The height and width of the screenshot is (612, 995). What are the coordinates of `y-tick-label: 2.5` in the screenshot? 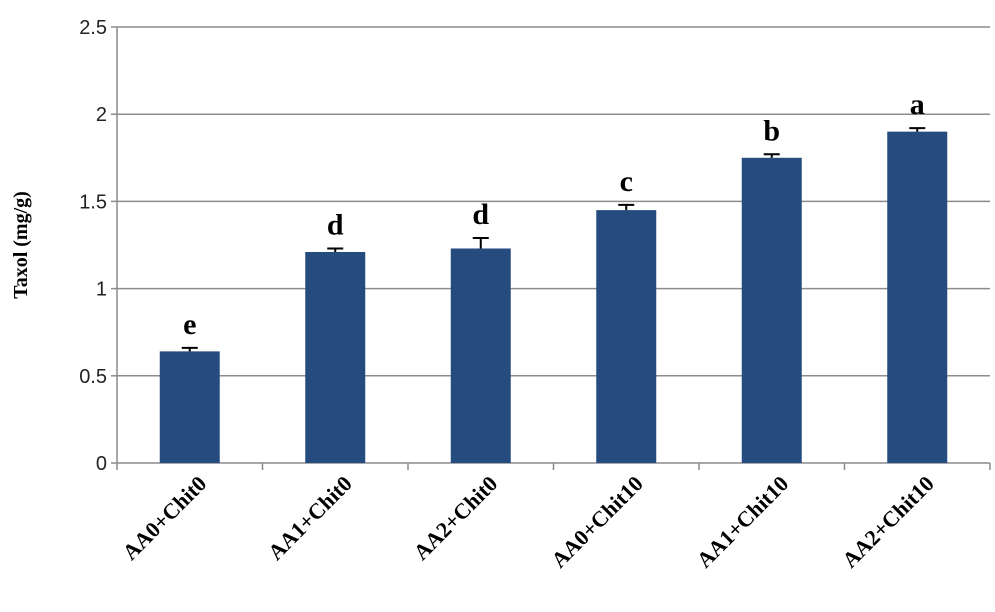 It's located at (93, 28).